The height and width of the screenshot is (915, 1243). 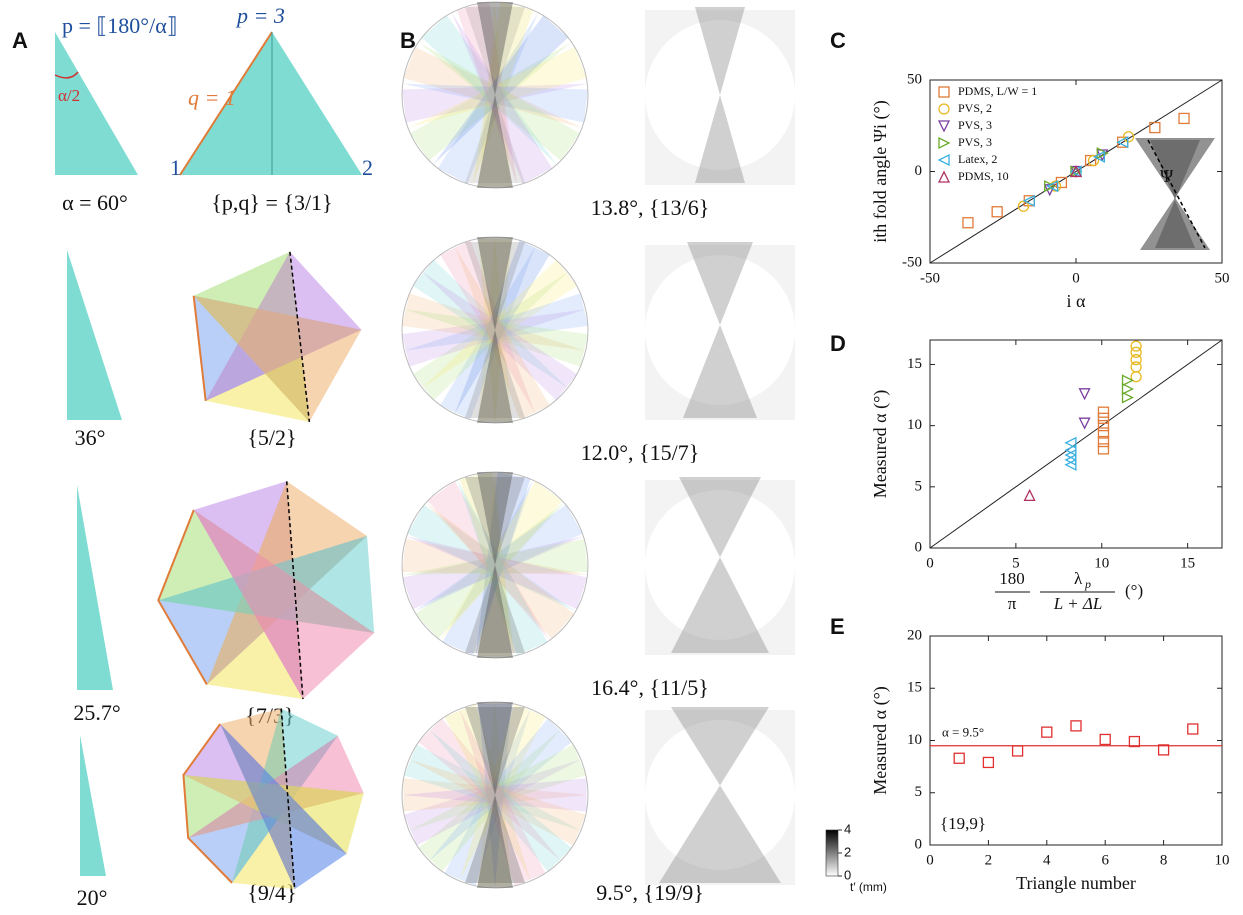 What do you see at coordinates (997, 91) in the screenshot?
I see `legend-label: PDMS, L/W = 1` at bounding box center [997, 91].